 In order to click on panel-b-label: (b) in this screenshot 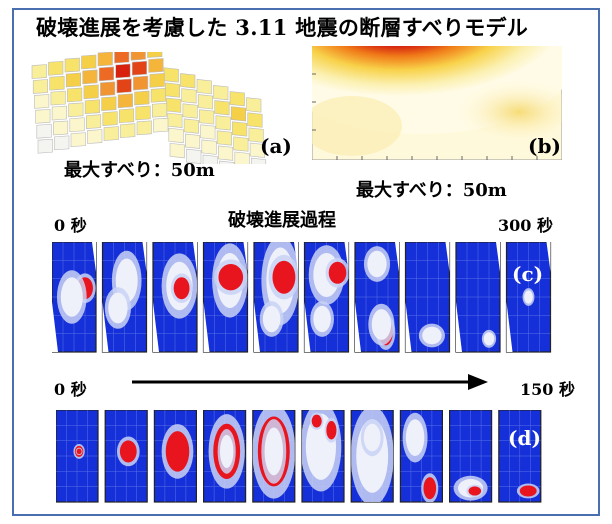, I will do `click(544, 146)`.